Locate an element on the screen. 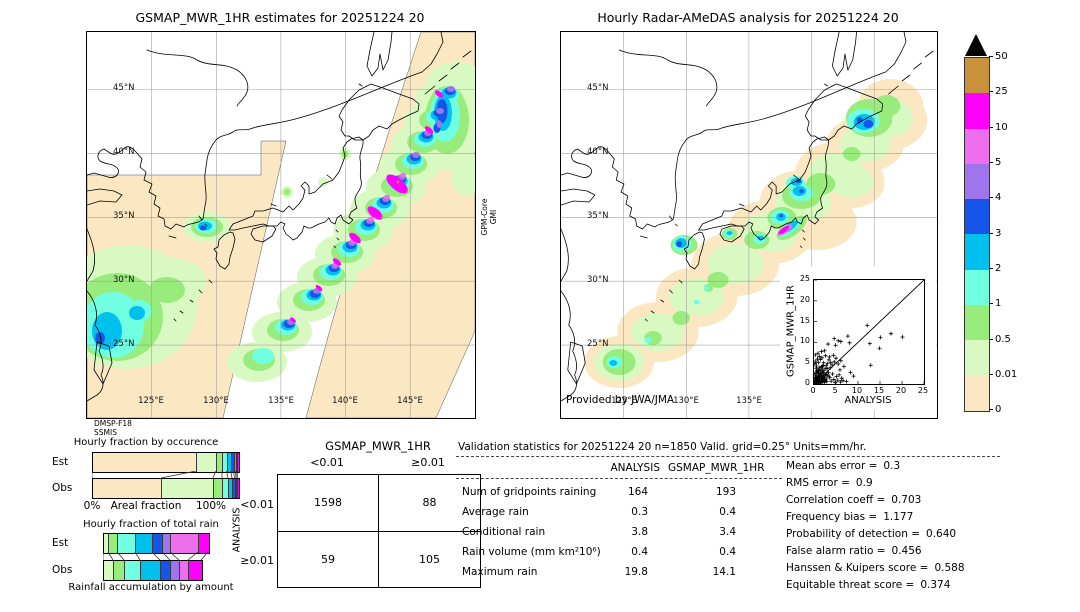 The width and height of the screenshot is (1080, 612). score-row: RMS error = 0.9 is located at coordinates (829, 483).